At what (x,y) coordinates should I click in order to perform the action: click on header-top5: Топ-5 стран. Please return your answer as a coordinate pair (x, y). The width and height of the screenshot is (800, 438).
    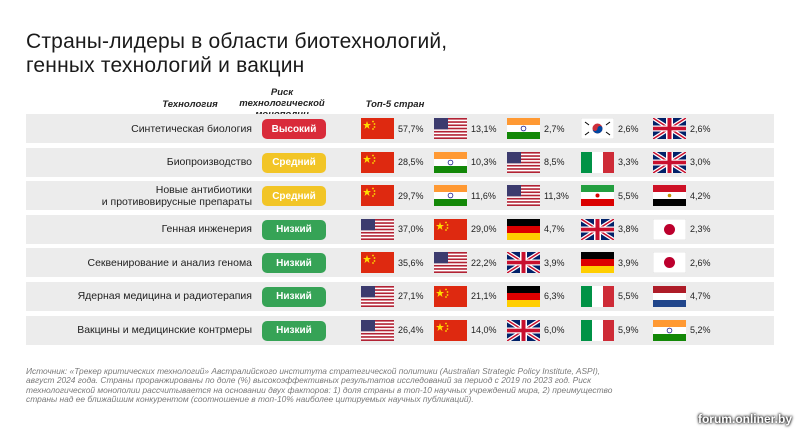
    Looking at the image, I should click on (395, 104).